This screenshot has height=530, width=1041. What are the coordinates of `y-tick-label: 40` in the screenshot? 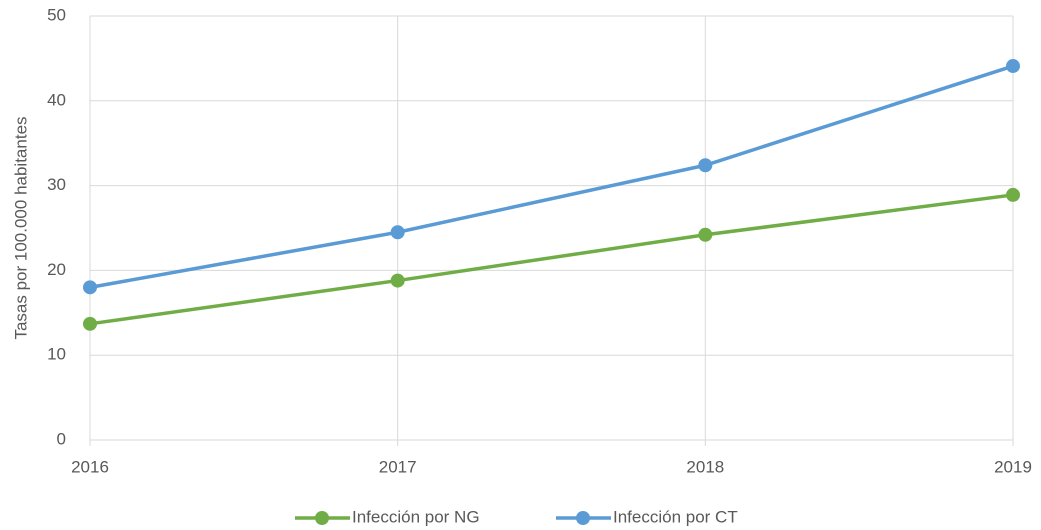 It's located at (56, 99).